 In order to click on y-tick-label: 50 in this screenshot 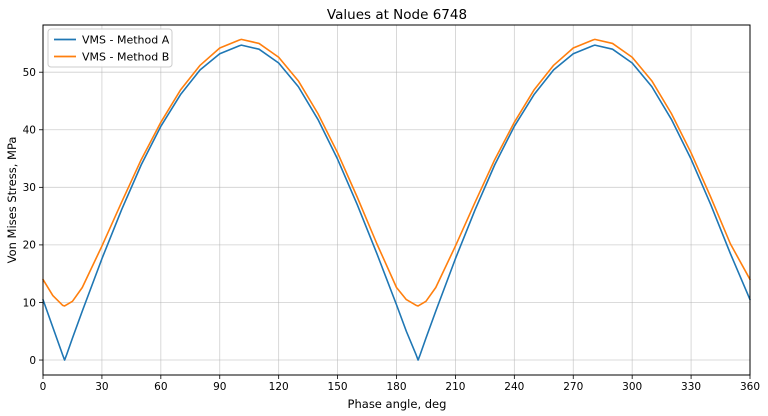, I will do `click(29, 73)`.